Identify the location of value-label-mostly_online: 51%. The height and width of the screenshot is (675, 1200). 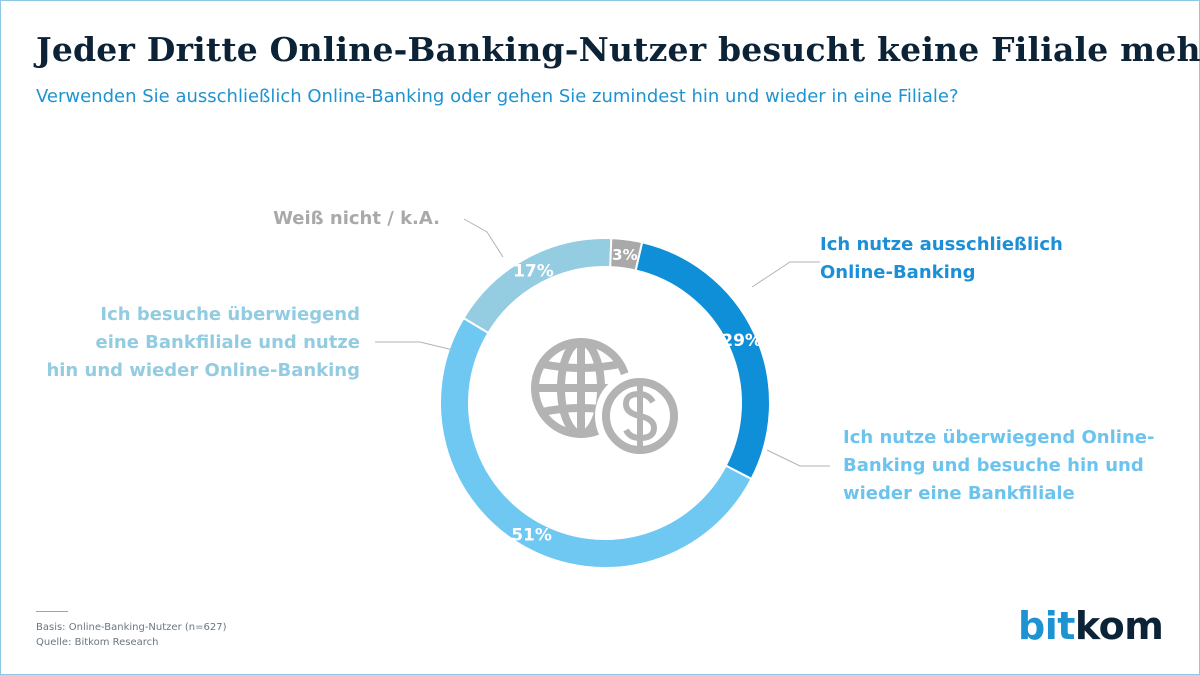
(531, 535).